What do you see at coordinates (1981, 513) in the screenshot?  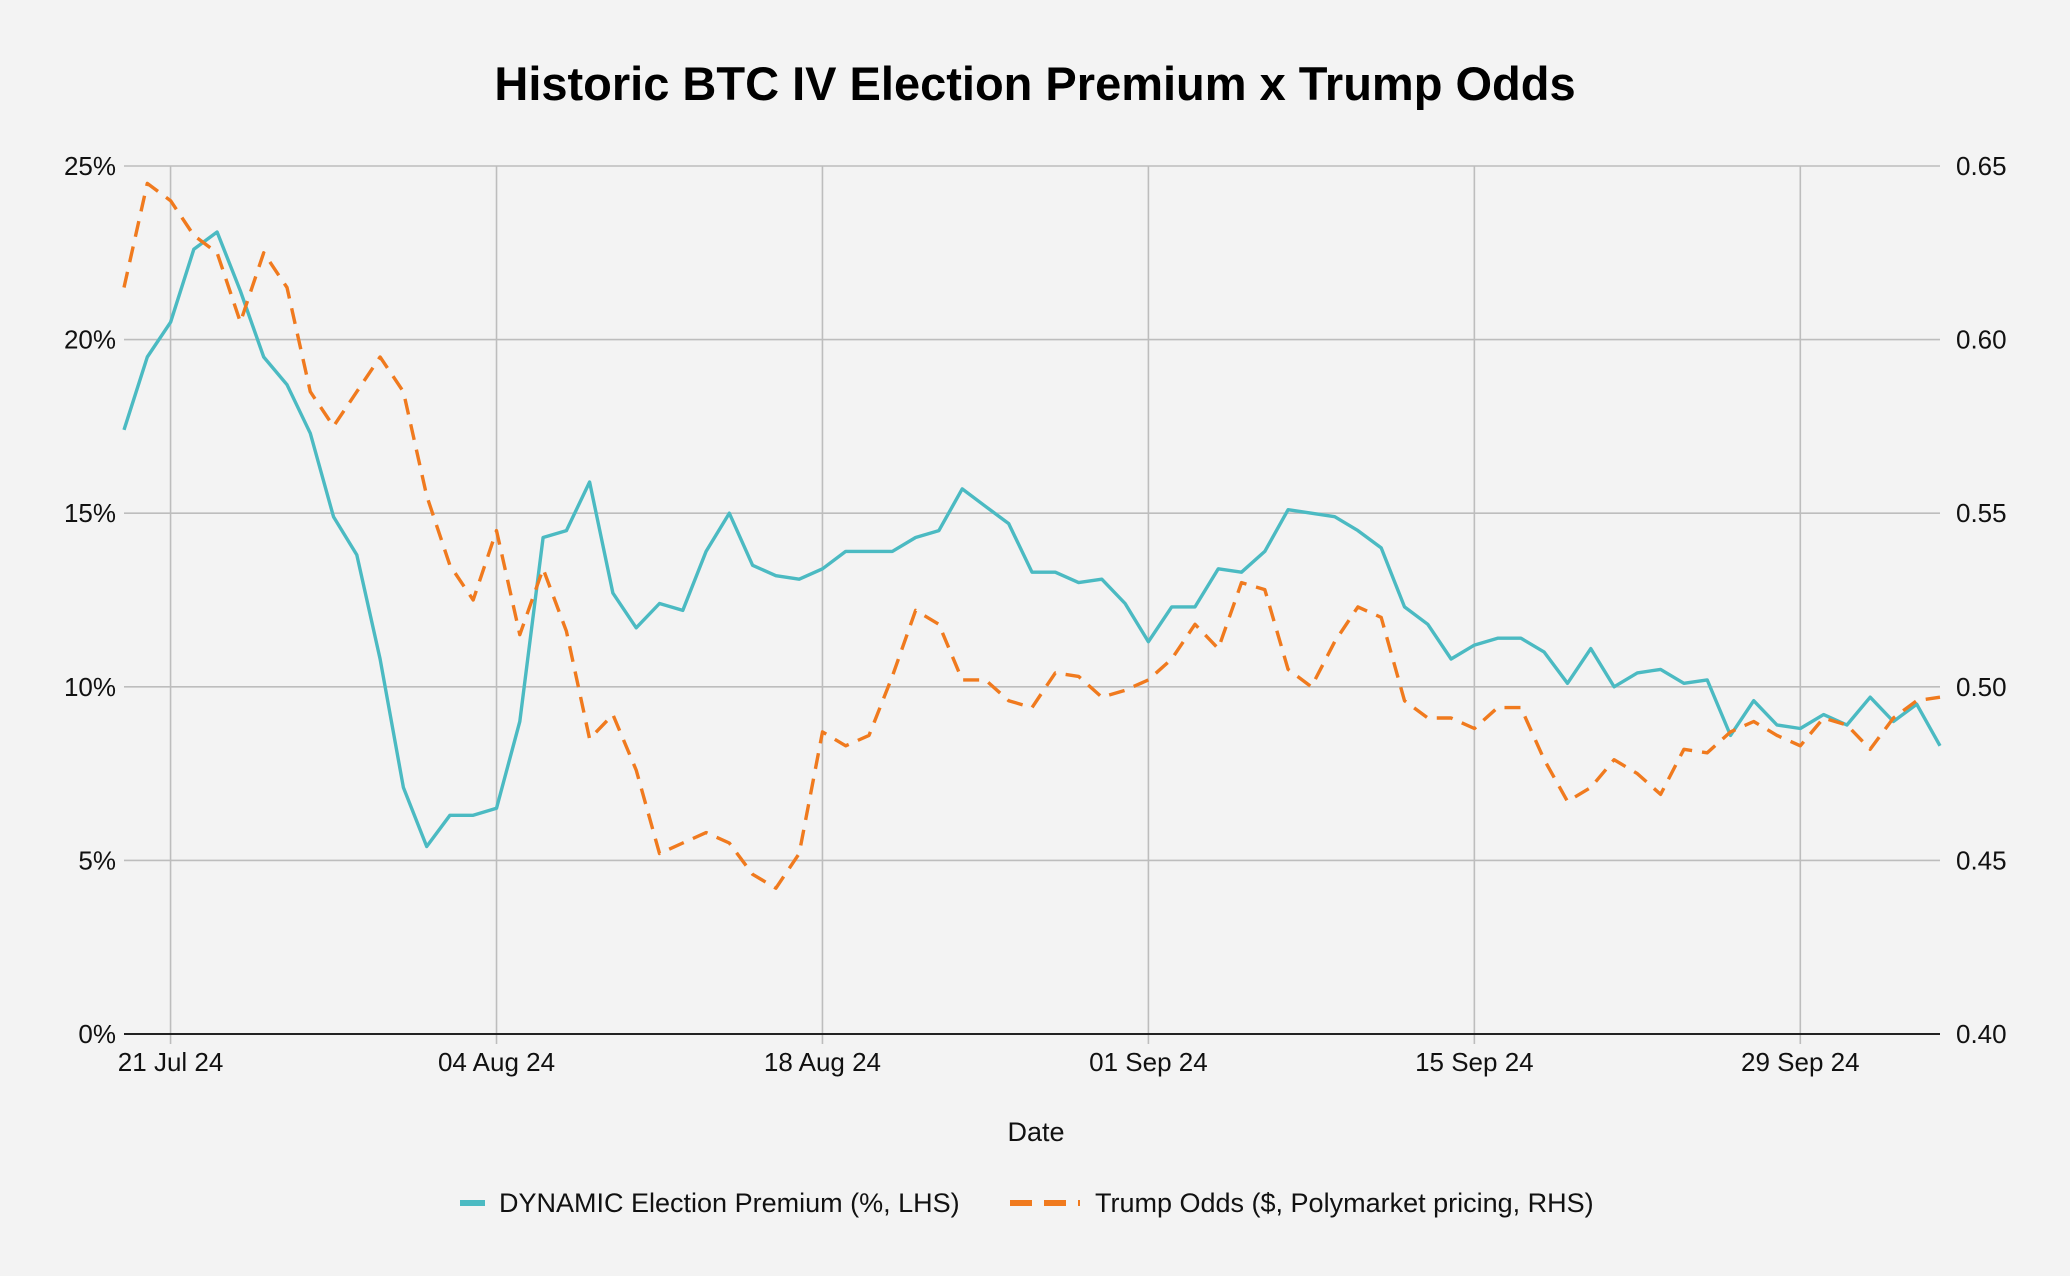 I see `y-right-tick-label: 0.55` at bounding box center [1981, 513].